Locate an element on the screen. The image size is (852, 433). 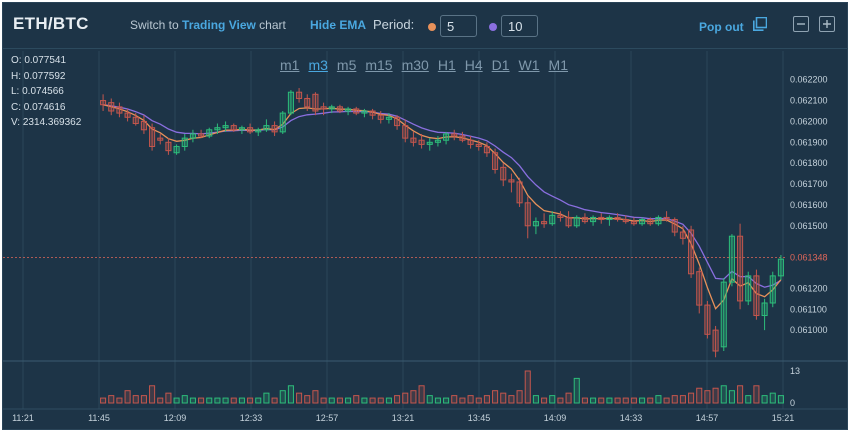
plus-icon is located at coordinates (827, 24).